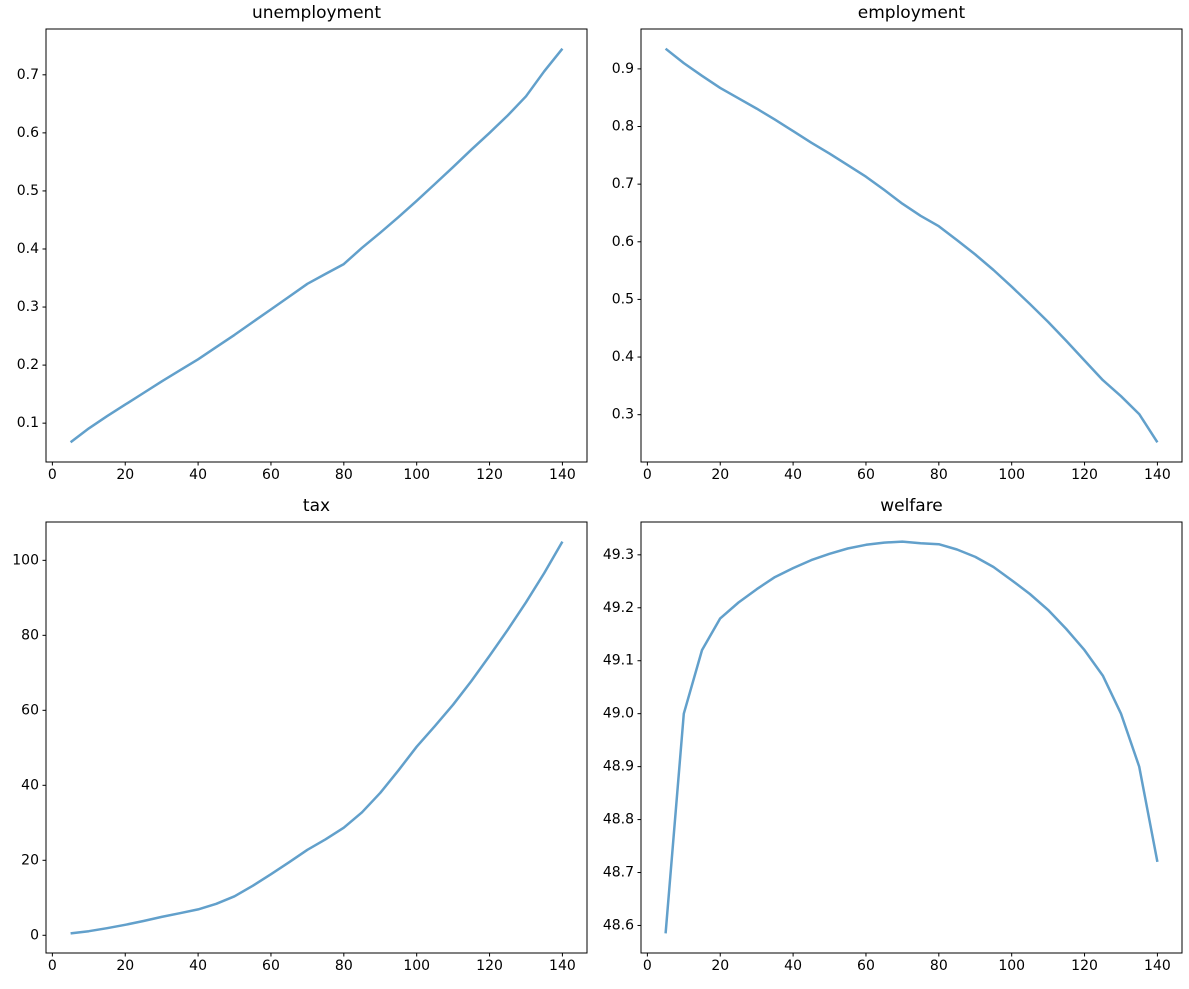  I want to click on welfare-y-tick-label: 49.0, so click(618, 714).